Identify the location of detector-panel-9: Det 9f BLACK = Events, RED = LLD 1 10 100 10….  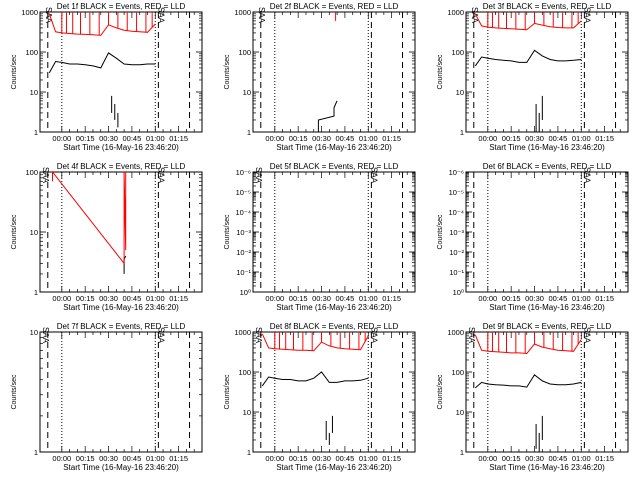
(533, 397).